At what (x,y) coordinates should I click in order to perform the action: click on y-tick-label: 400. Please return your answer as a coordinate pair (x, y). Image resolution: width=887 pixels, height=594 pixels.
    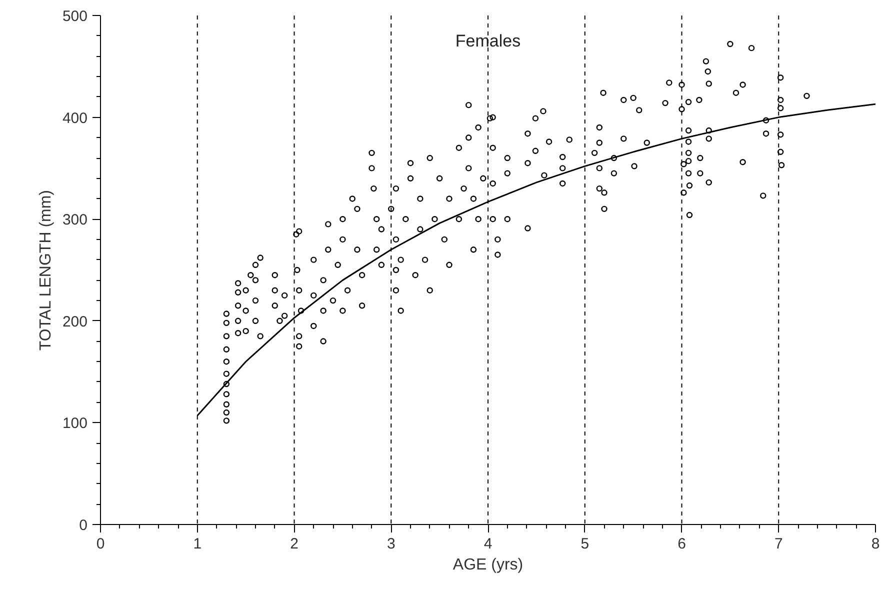
    Looking at the image, I should click on (75, 118).